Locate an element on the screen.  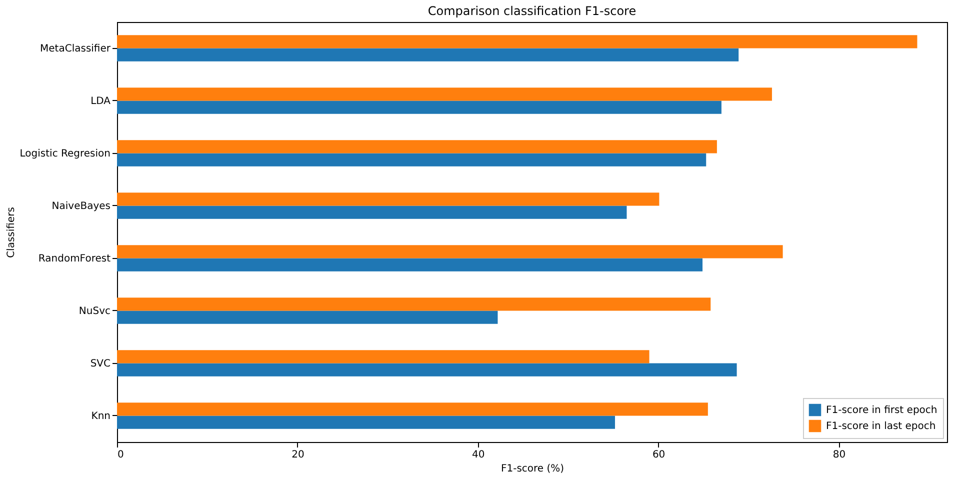
y-tick-label: RandomForest is located at coordinates (74, 258).